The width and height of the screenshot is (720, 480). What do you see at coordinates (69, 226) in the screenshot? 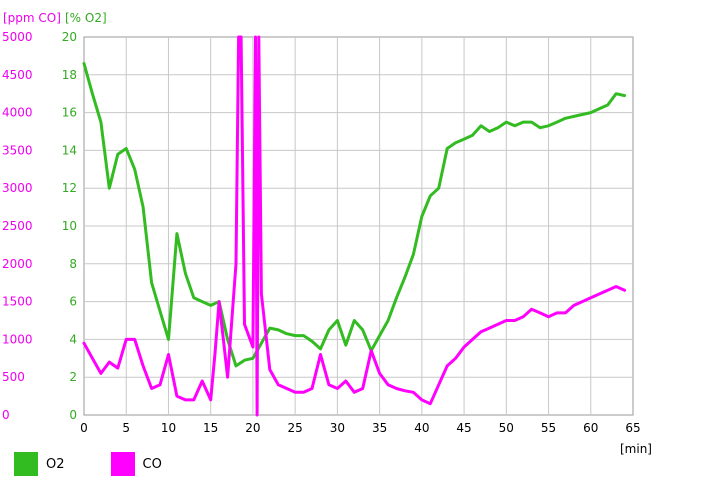
I see `o2-tick-label: 10` at bounding box center [69, 226].